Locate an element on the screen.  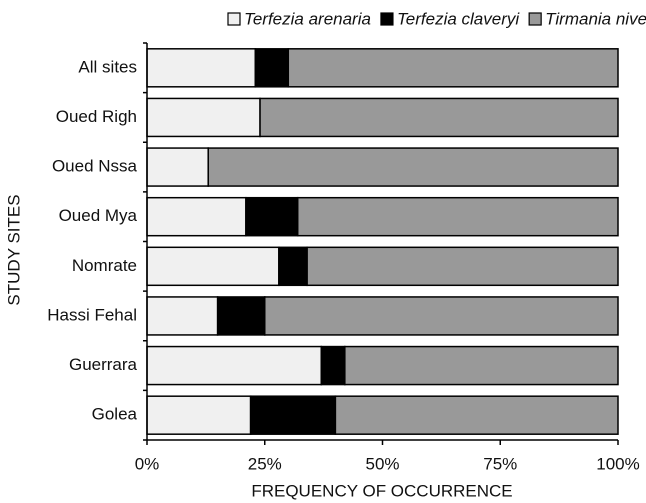
x-tick-label: 25% is located at coordinates (265, 463).